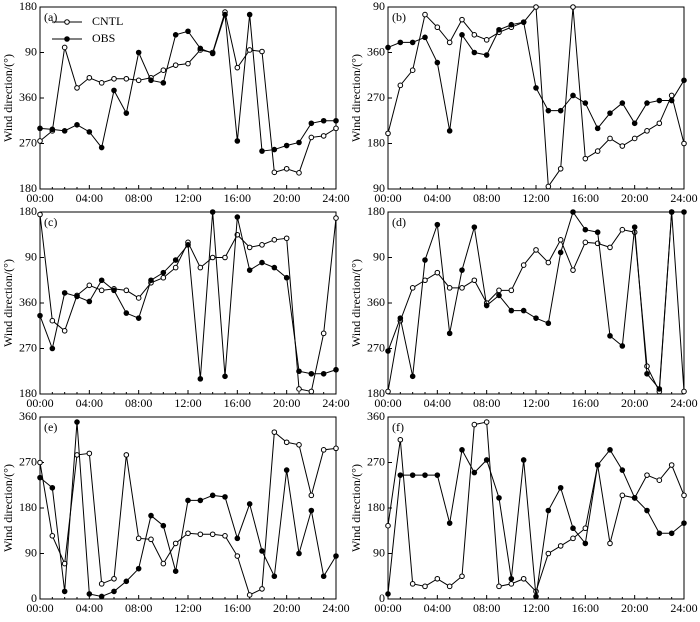 The width and height of the screenshot is (700, 622). I want to click on panel-label: (a), so click(50, 17).